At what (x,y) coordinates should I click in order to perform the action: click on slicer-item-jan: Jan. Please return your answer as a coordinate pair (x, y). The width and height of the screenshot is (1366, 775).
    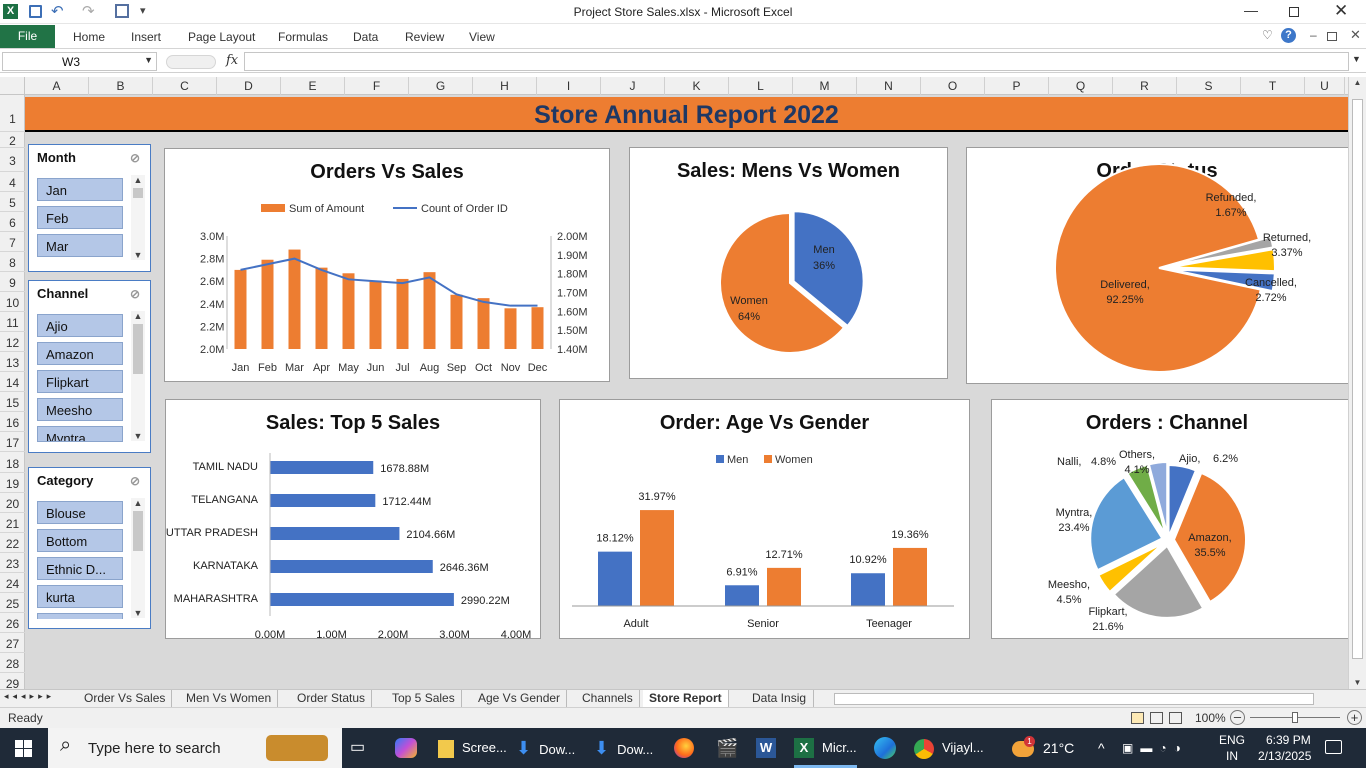
    Looking at the image, I should click on (80, 189).